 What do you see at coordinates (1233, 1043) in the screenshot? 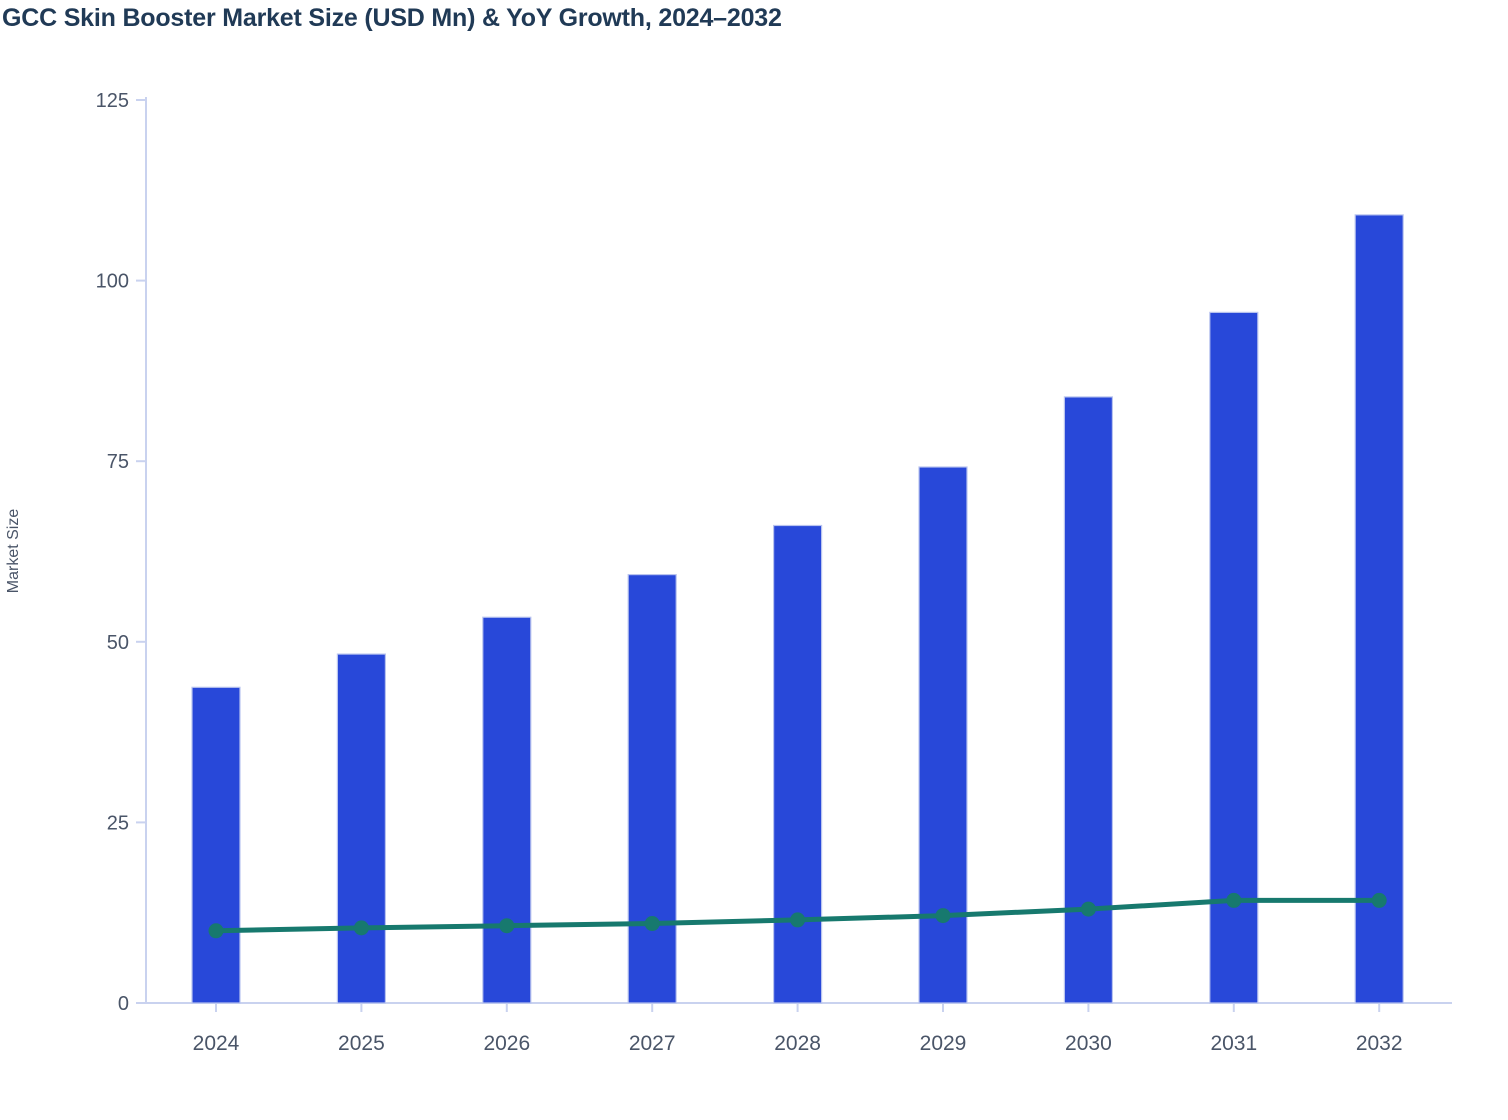
I see `x-axis-tick-label: 2031` at bounding box center [1233, 1043].